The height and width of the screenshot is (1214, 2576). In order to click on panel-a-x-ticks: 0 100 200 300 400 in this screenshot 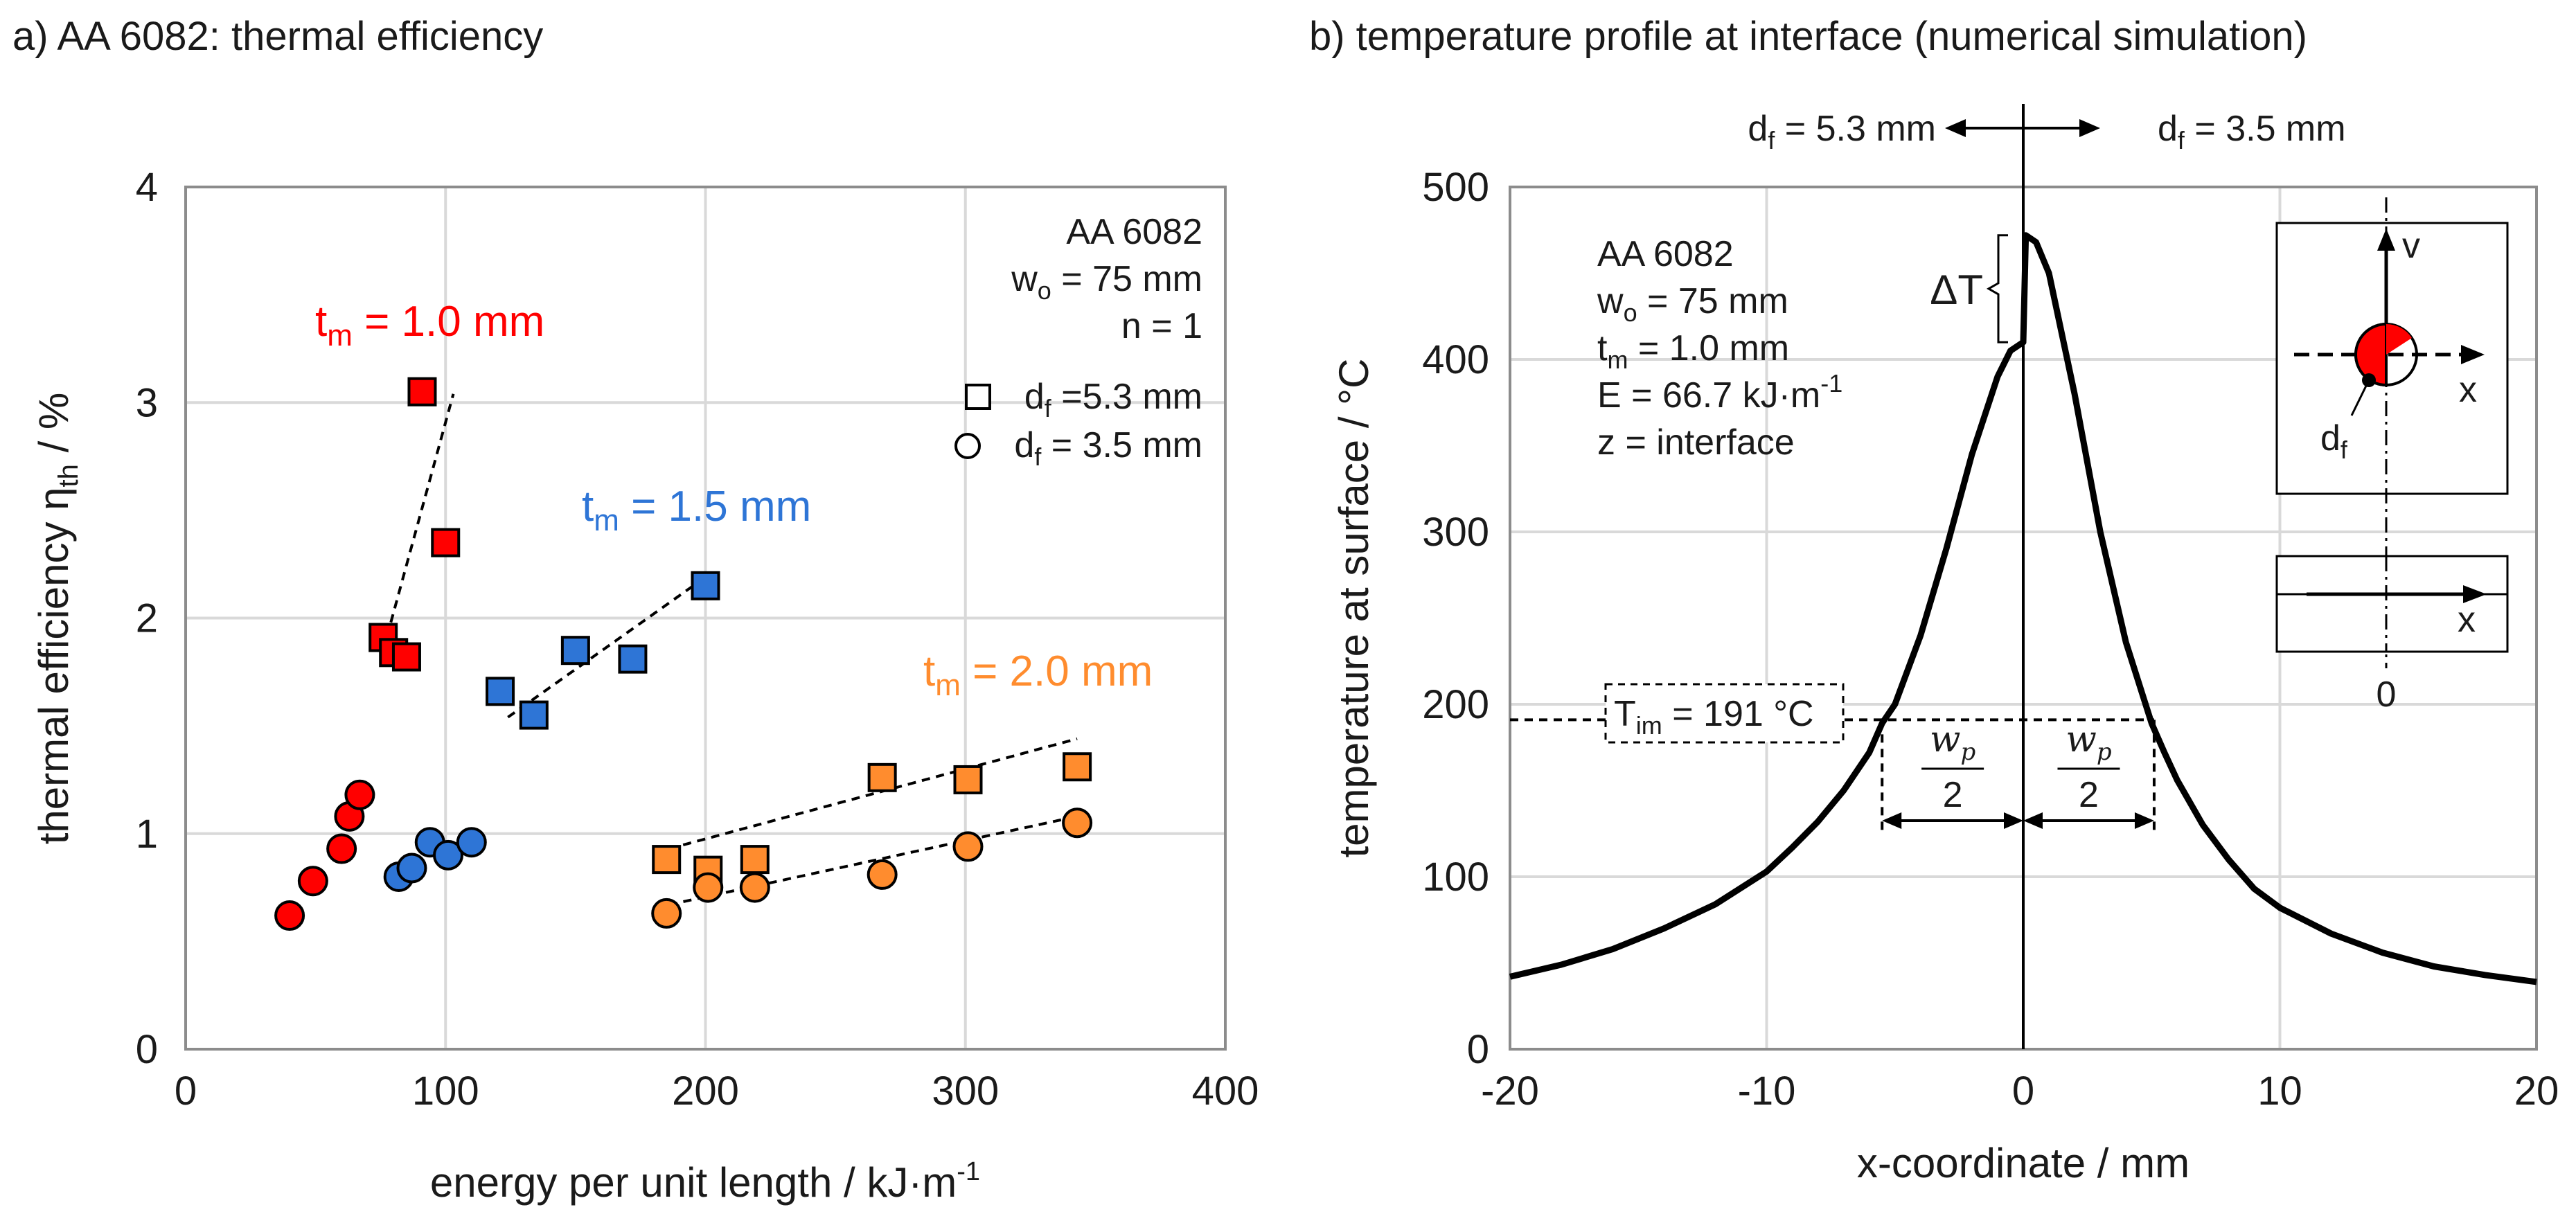, I will do `click(717, 1091)`.